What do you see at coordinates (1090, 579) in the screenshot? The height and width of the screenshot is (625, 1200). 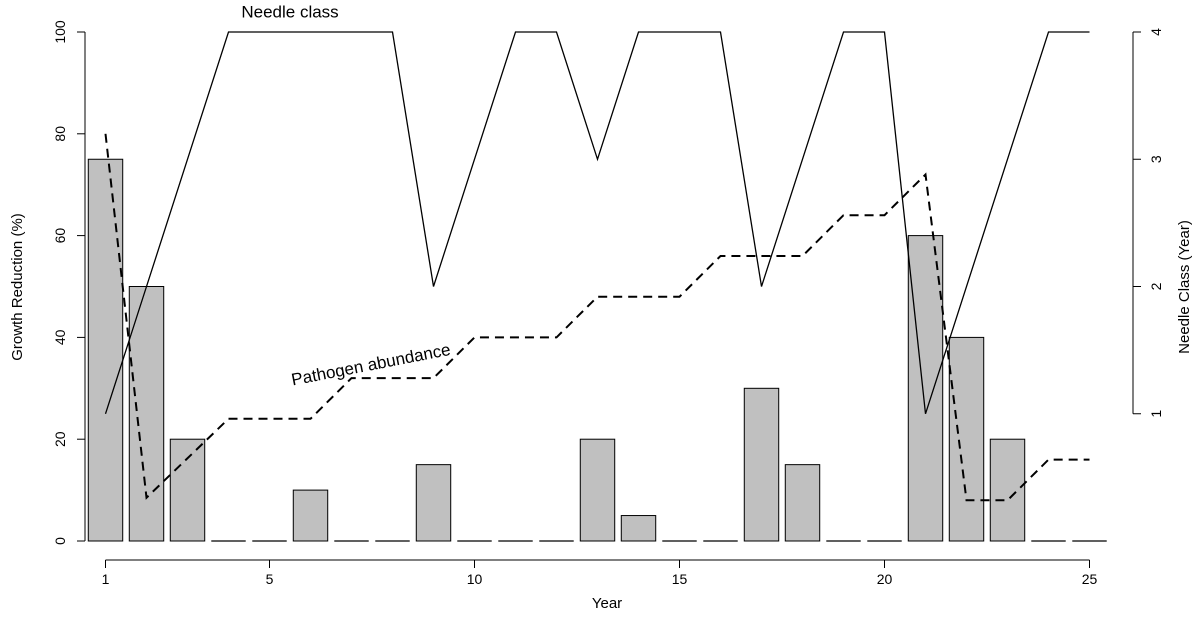 I see `x-axis-tick-label: 25` at bounding box center [1090, 579].